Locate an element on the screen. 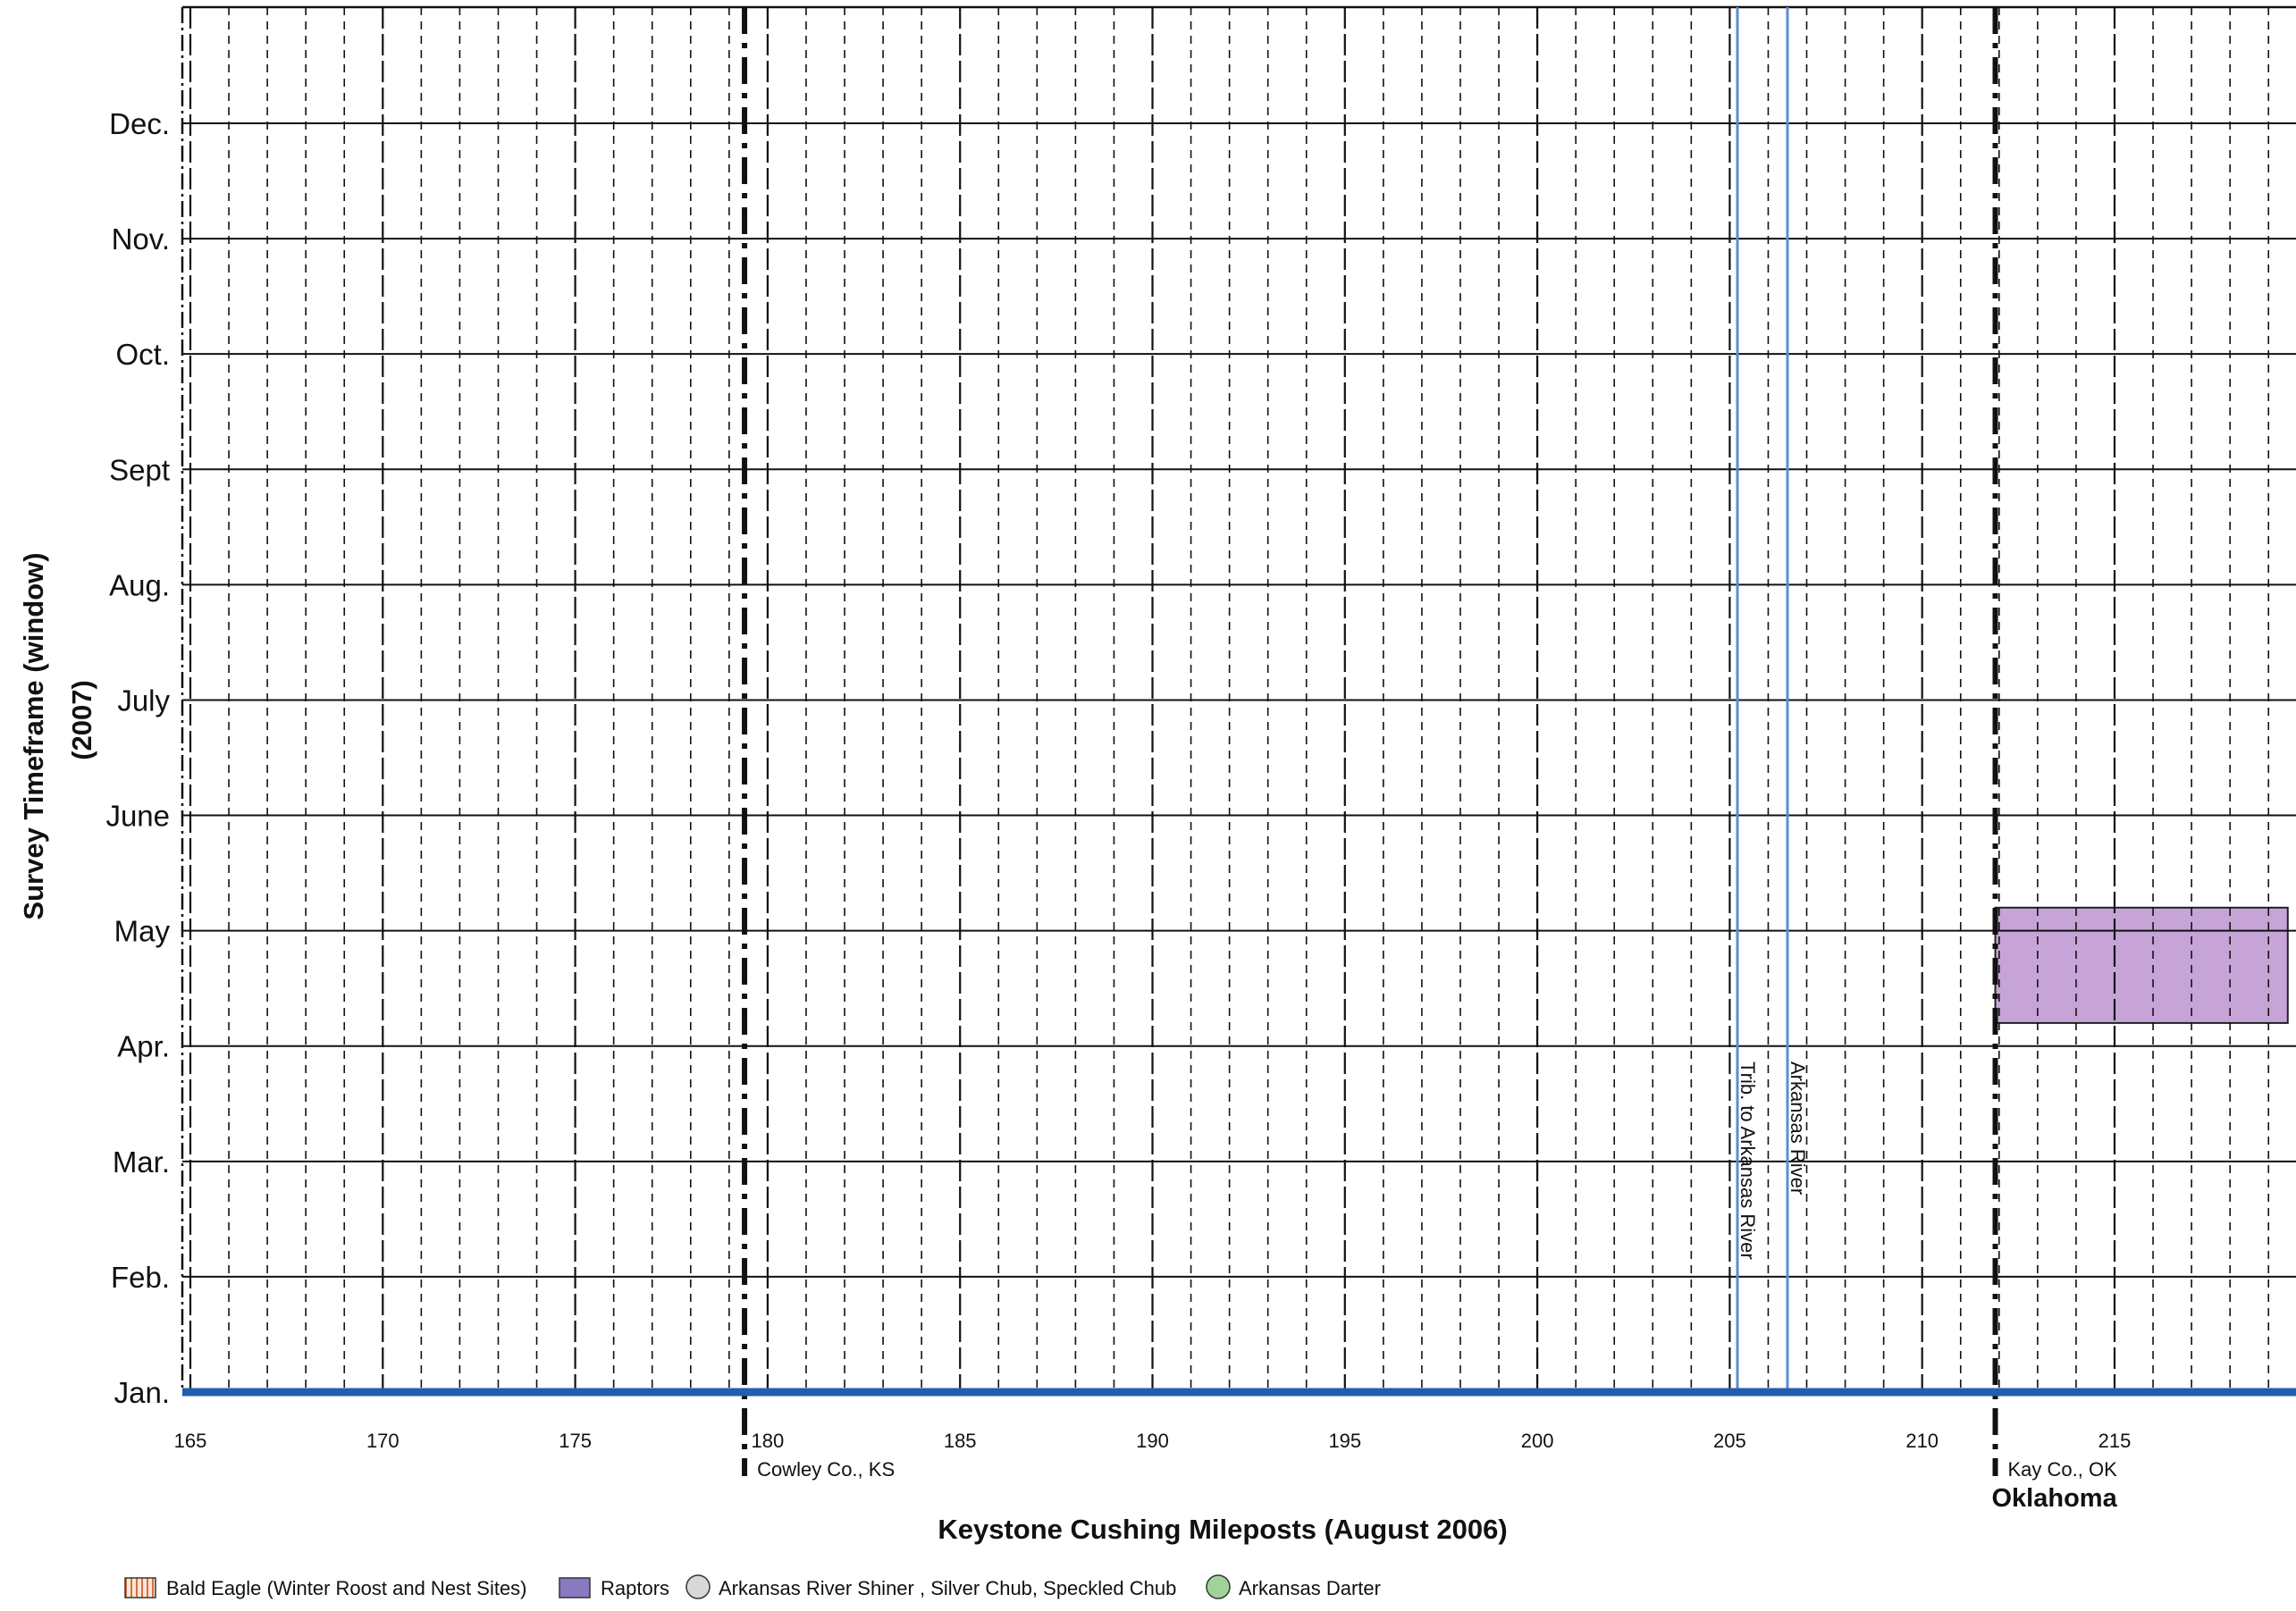 Image resolution: width=2296 pixels, height=1611 pixels. y-axis-title: Survey Timeframe (window) is located at coordinates (33, 736).